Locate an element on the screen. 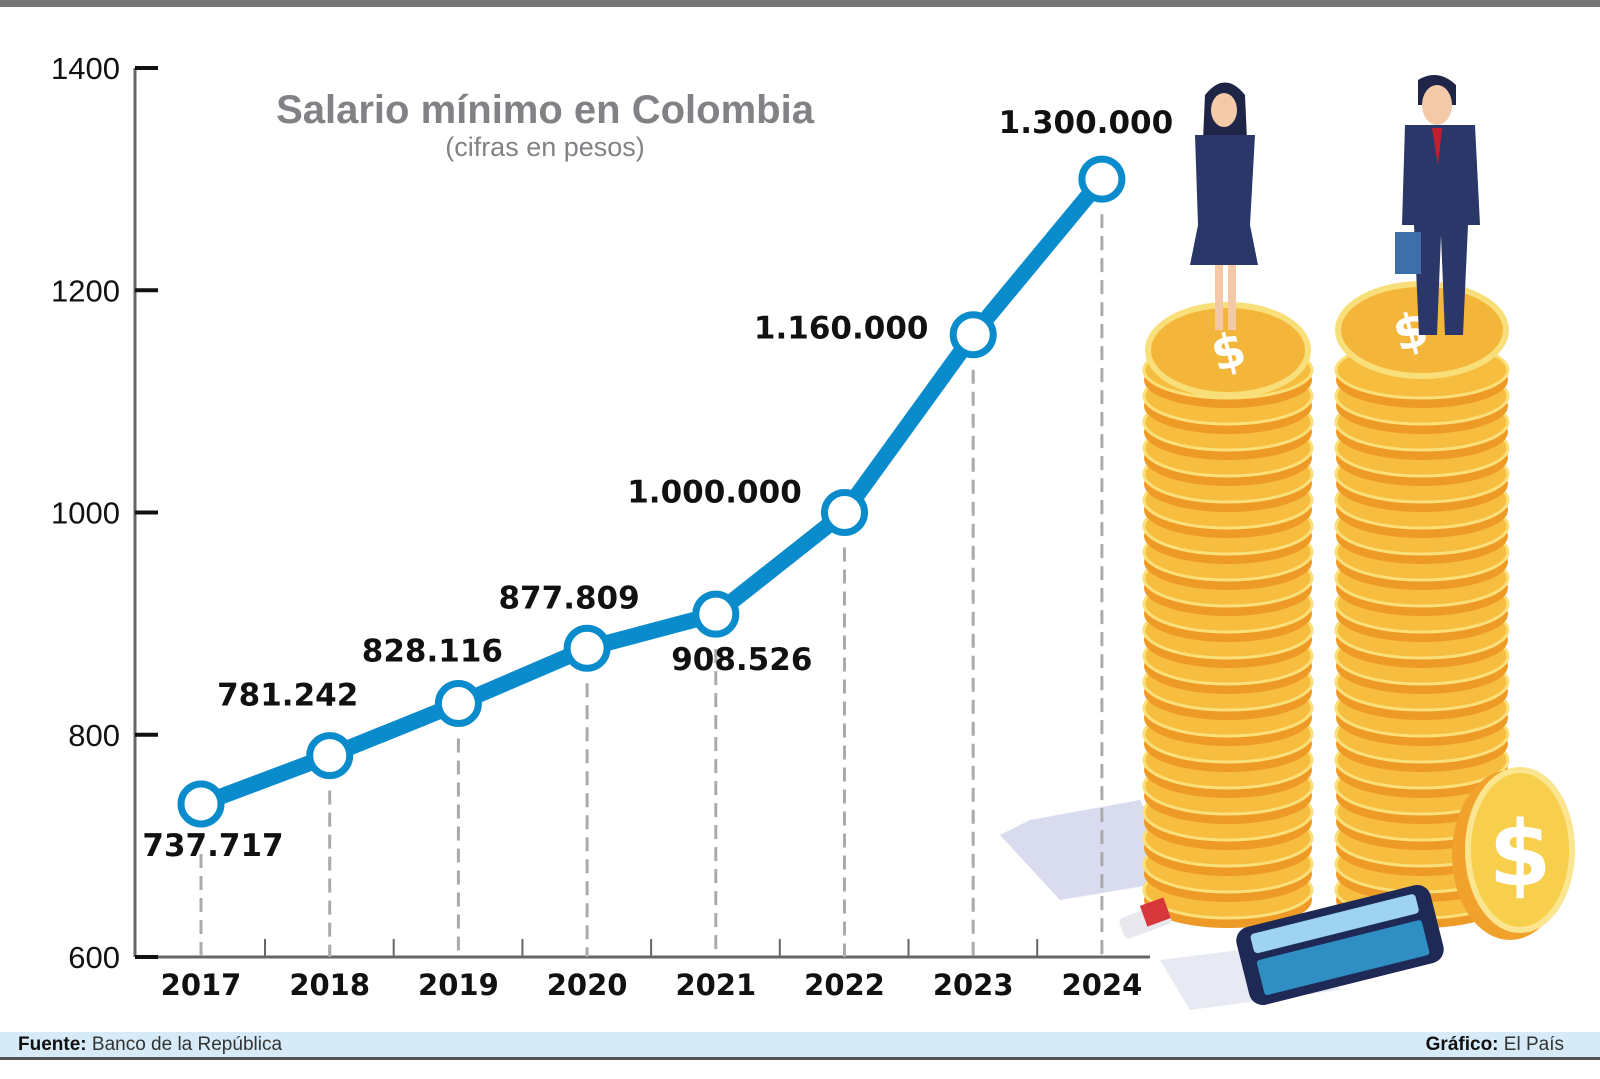  data-label: 1.160.000 is located at coordinates (841, 329).